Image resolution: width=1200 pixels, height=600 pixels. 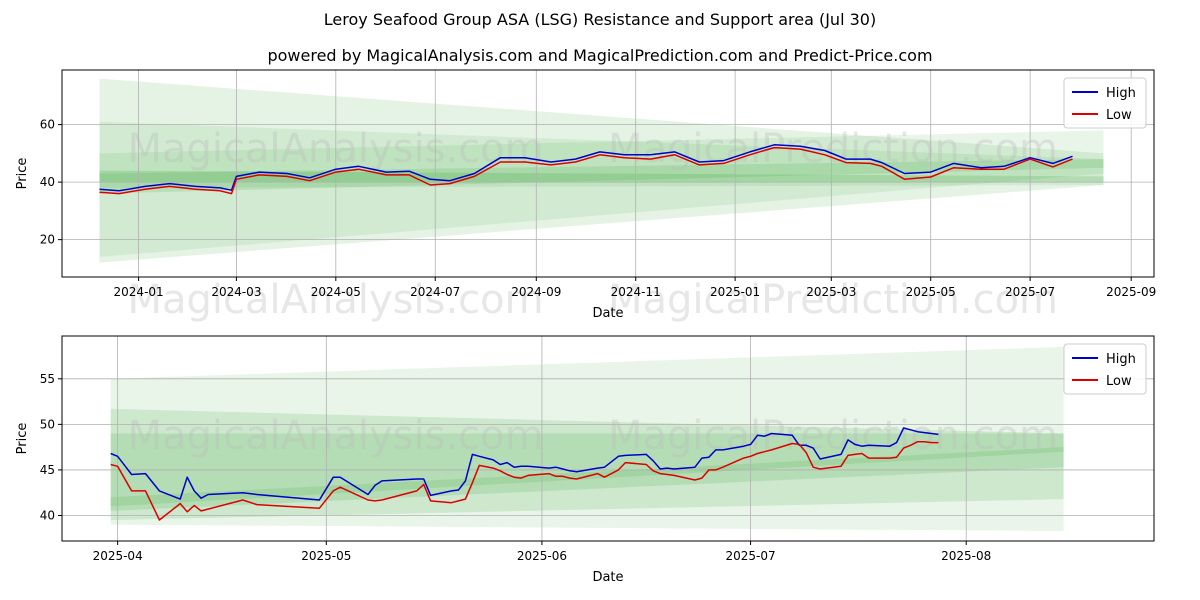 What do you see at coordinates (966, 556) in the screenshot?
I see `x-tick-label: 2025-08` at bounding box center [966, 556].